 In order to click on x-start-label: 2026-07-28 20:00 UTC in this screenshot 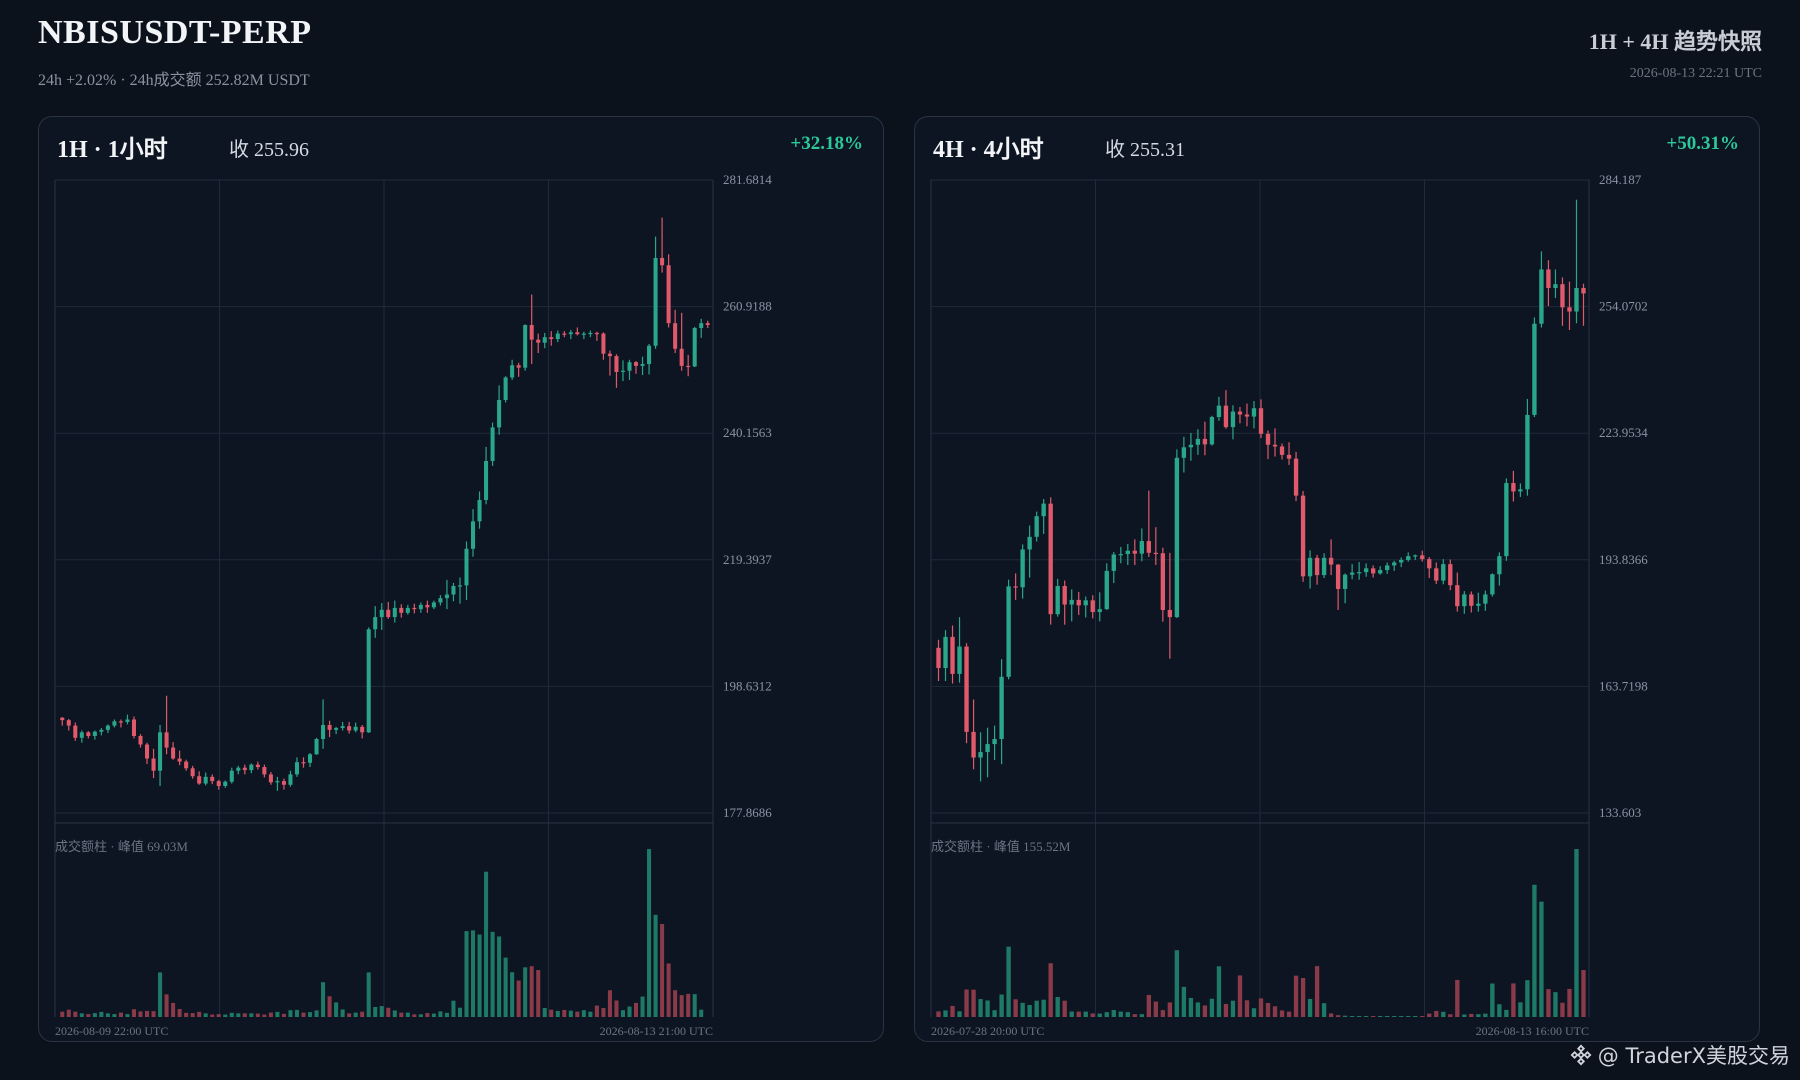, I will do `click(987, 1031)`.